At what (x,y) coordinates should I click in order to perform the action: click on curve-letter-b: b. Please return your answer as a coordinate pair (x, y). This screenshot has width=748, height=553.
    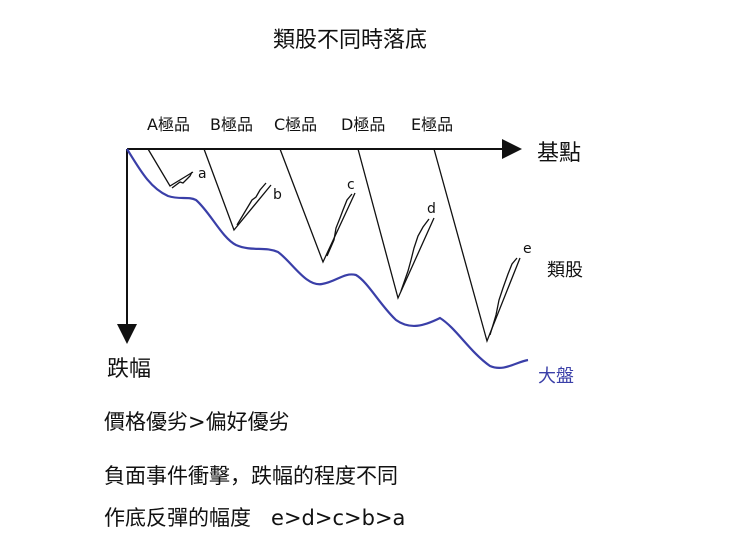
    Looking at the image, I should click on (277, 195).